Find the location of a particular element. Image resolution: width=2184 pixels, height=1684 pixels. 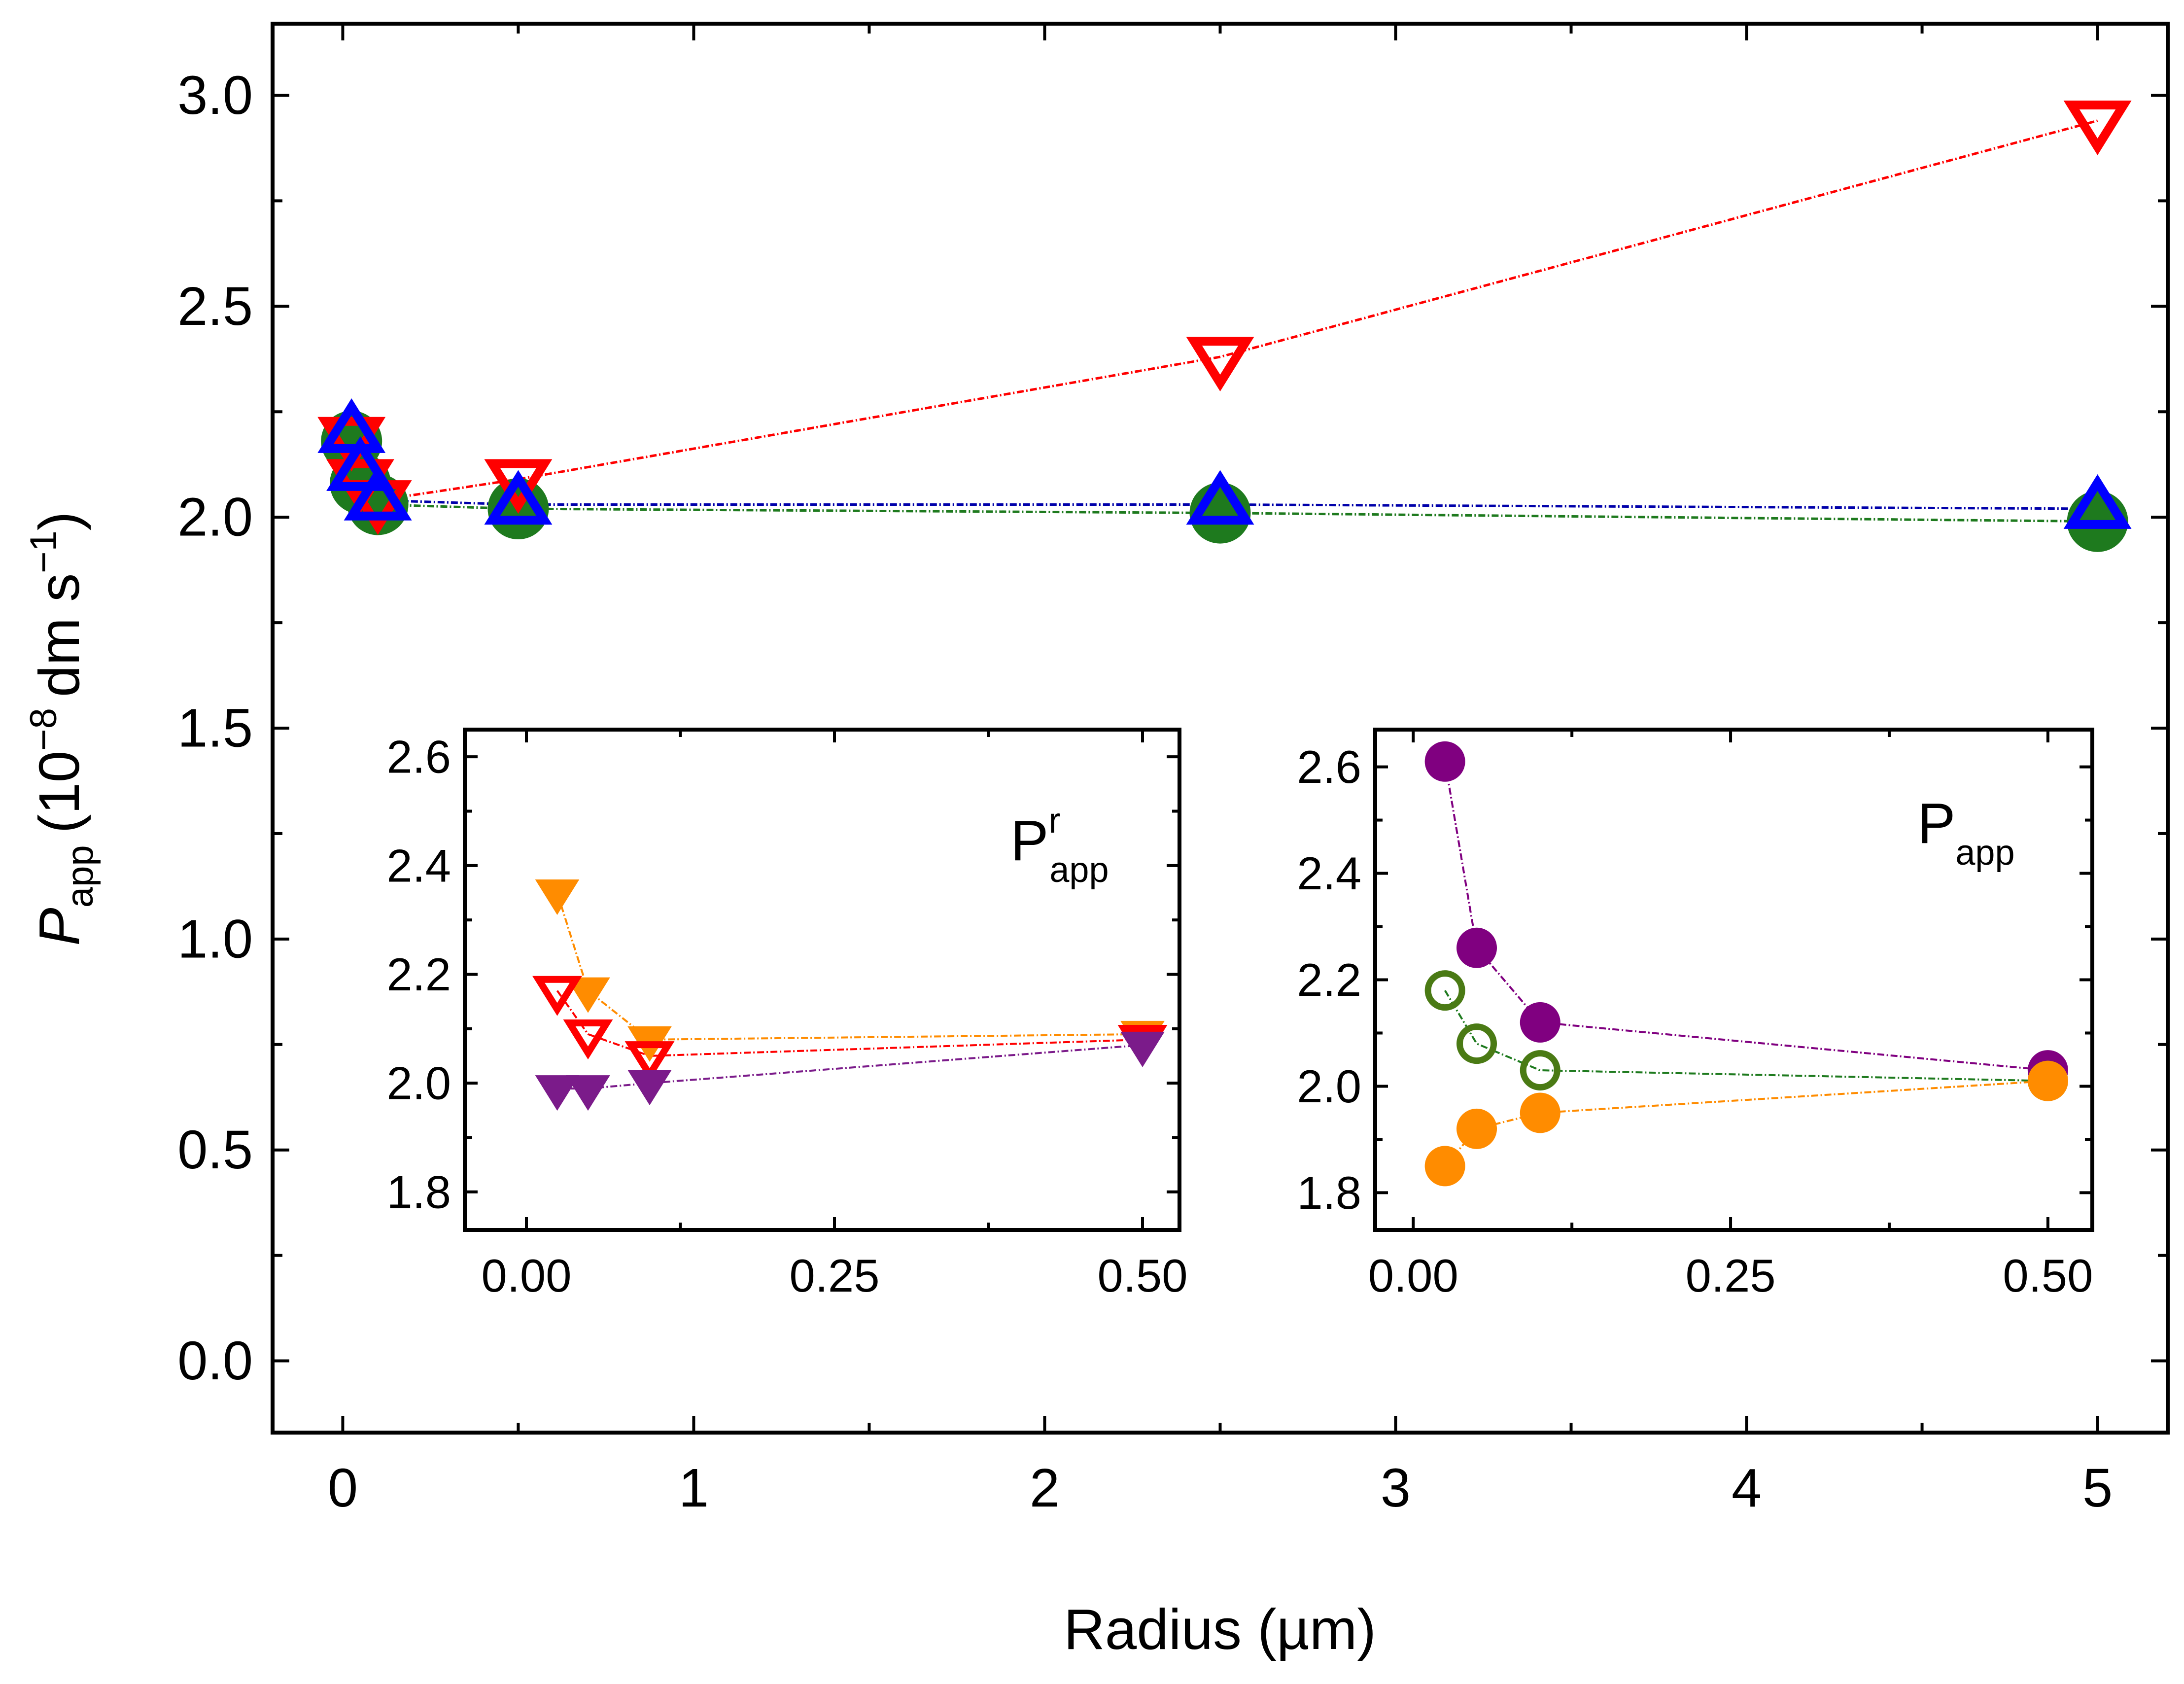

inset-left-series-2-line is located at coordinates (849, 1024).